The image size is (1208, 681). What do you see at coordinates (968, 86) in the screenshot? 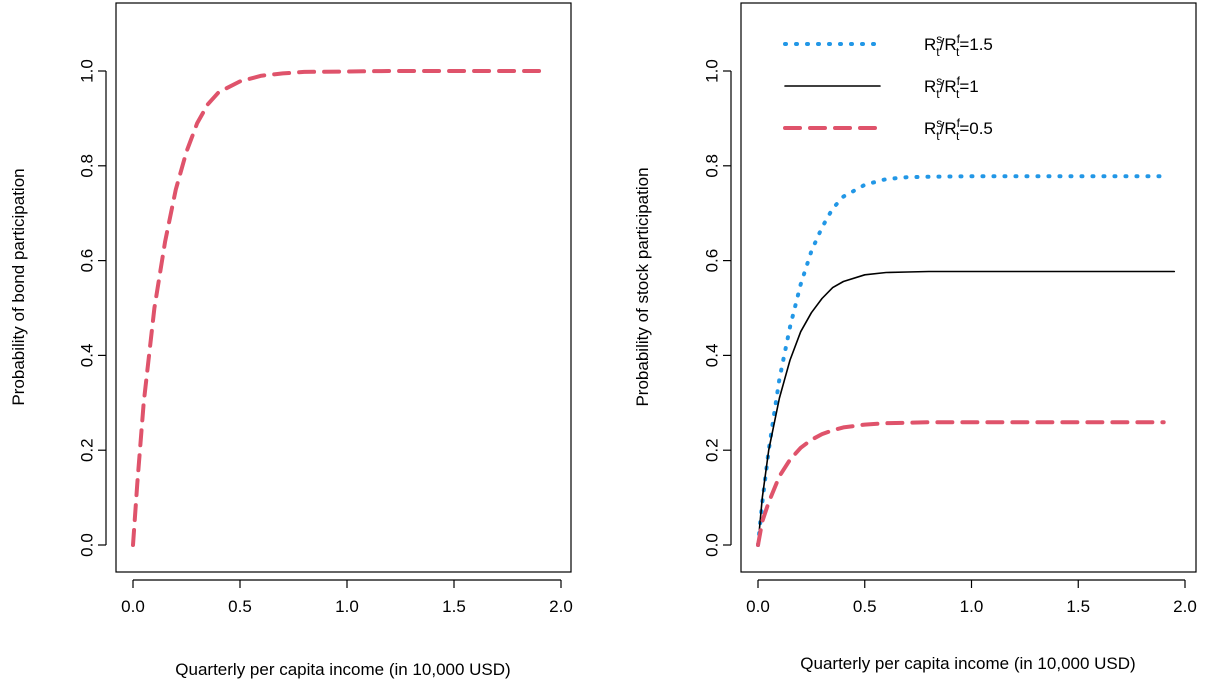
I see `legend-label-part: =1` at bounding box center [968, 86].